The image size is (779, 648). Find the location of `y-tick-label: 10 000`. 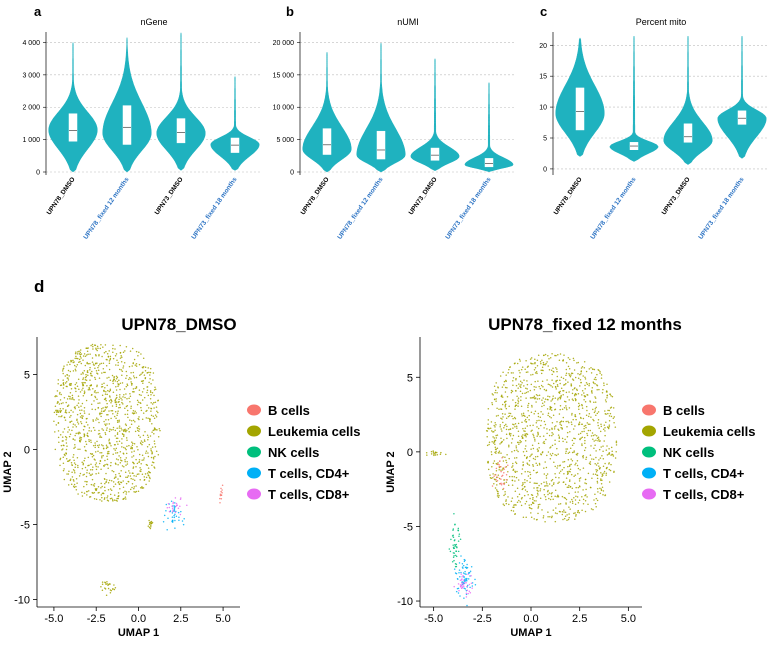

y-tick-label: 10 000 is located at coordinates (284, 108).